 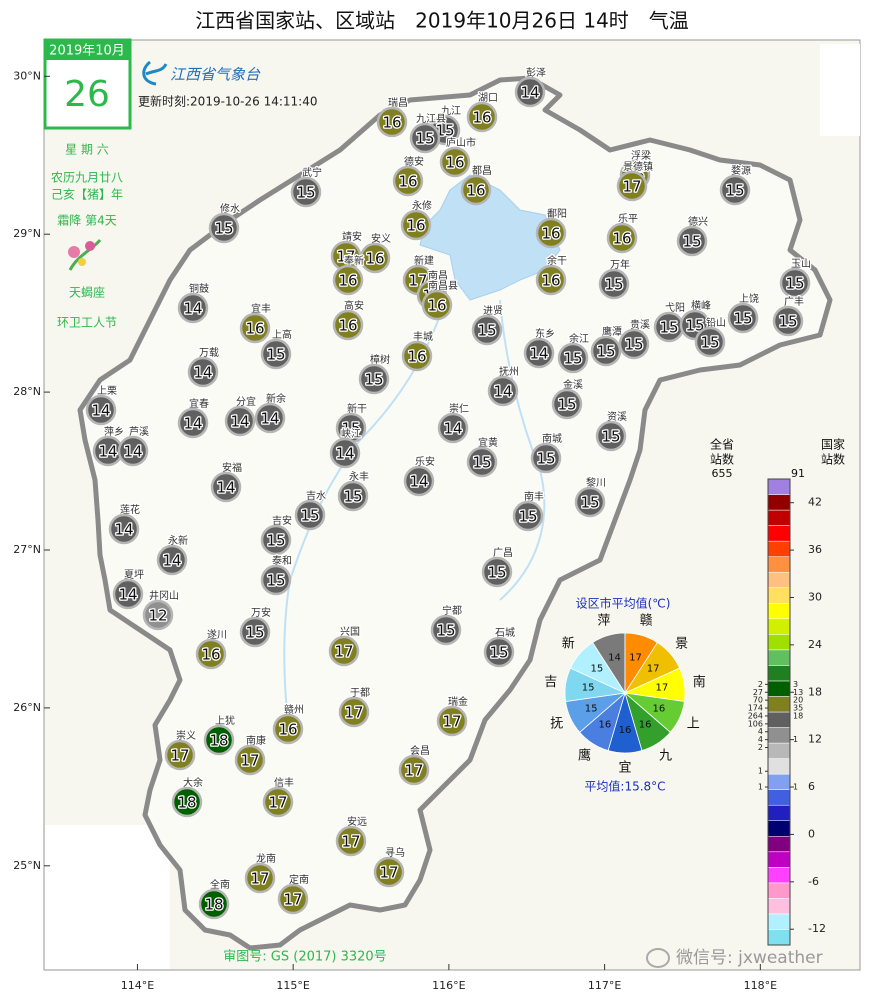 What do you see at coordinates (27, 707) in the screenshot?
I see `y-tick-label: 26°N` at bounding box center [27, 707].